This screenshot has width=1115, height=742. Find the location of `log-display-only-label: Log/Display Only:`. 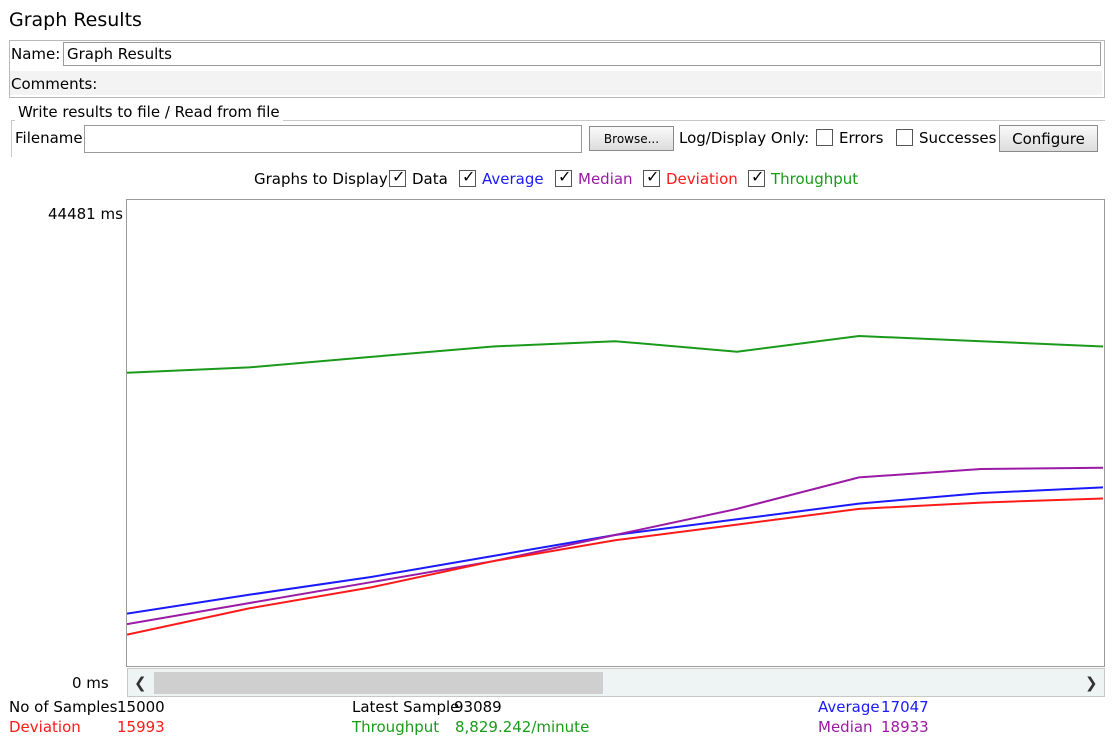

log-display-only-label: Log/Display Only: is located at coordinates (744, 138).